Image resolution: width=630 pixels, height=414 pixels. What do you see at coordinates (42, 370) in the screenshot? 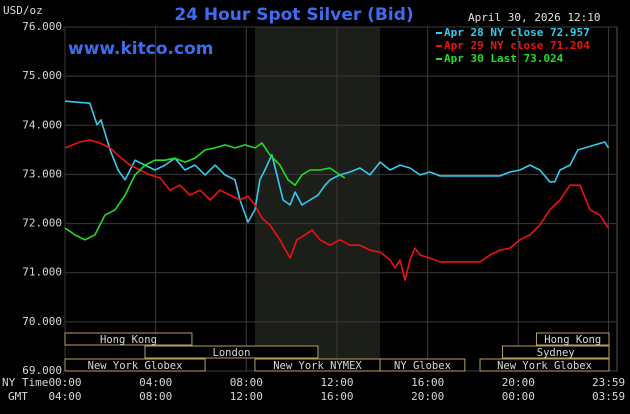
I see `y-tick-label: 69.000` at bounding box center [42, 370].